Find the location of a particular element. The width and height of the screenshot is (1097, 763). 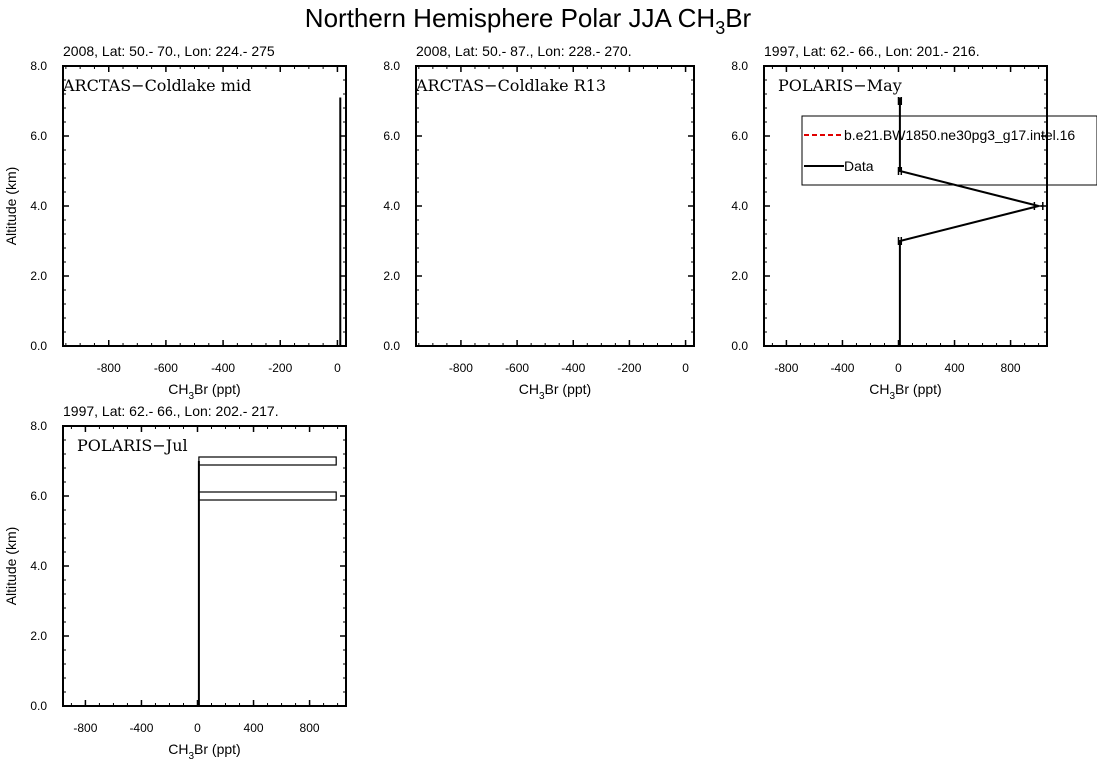

panel-label: POLARIS−May is located at coordinates (840, 85).